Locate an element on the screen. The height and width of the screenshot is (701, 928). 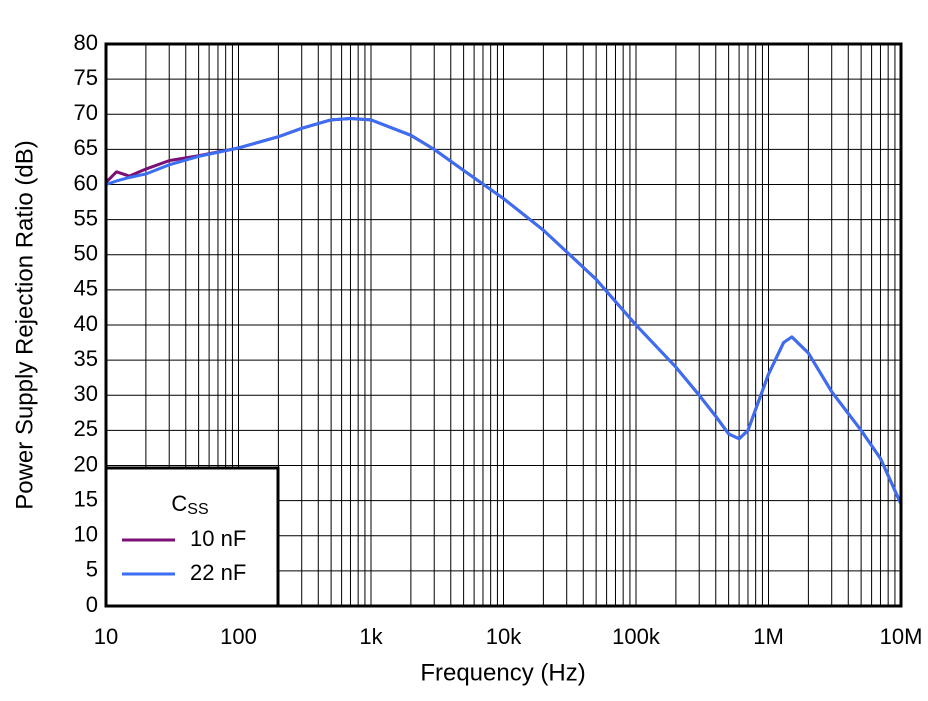
y-tick-label: 50 is located at coordinates (86, 253).